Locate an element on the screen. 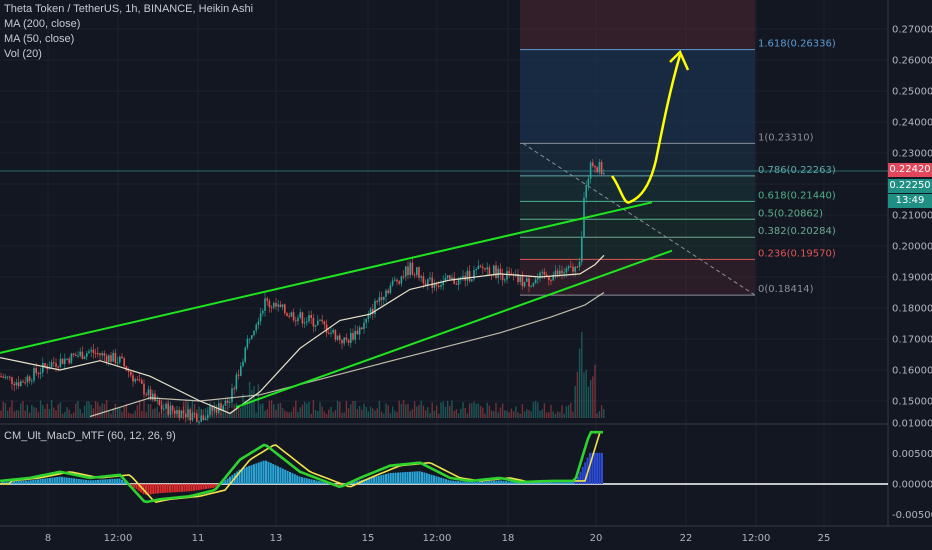 This screenshot has width=932, height=550. fib-level-label: 0(0.18414) is located at coordinates (786, 289).